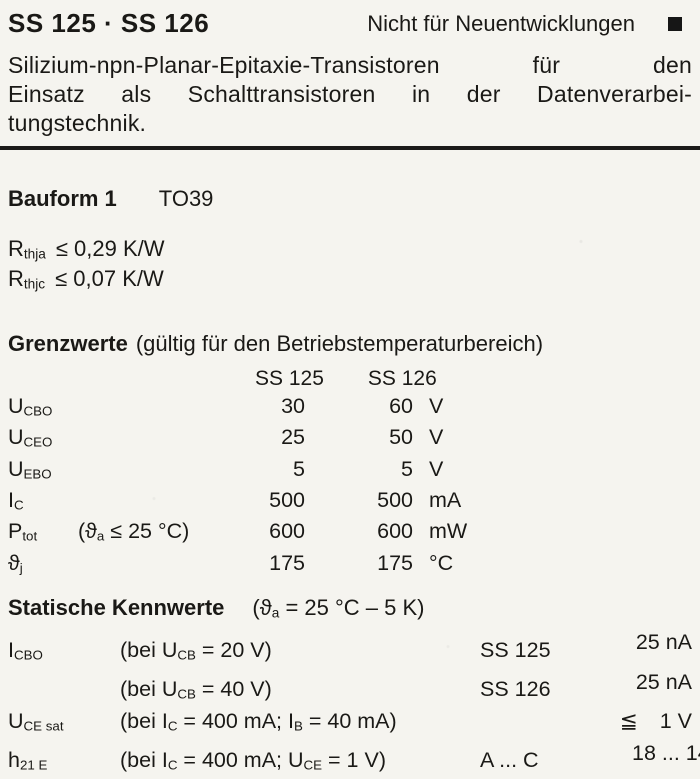  I want to click on value-ss125: 25, so click(293, 437).